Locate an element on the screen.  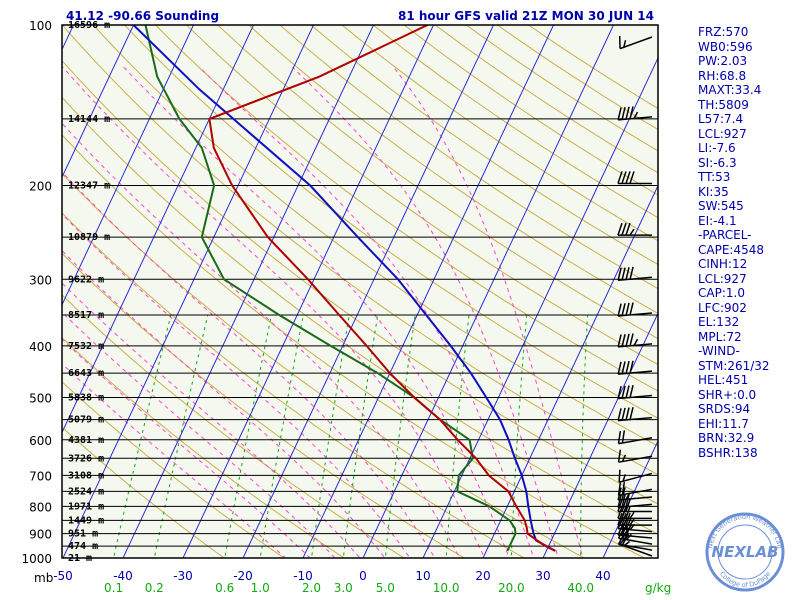
height-label: 16596 m is located at coordinates (89, 25).